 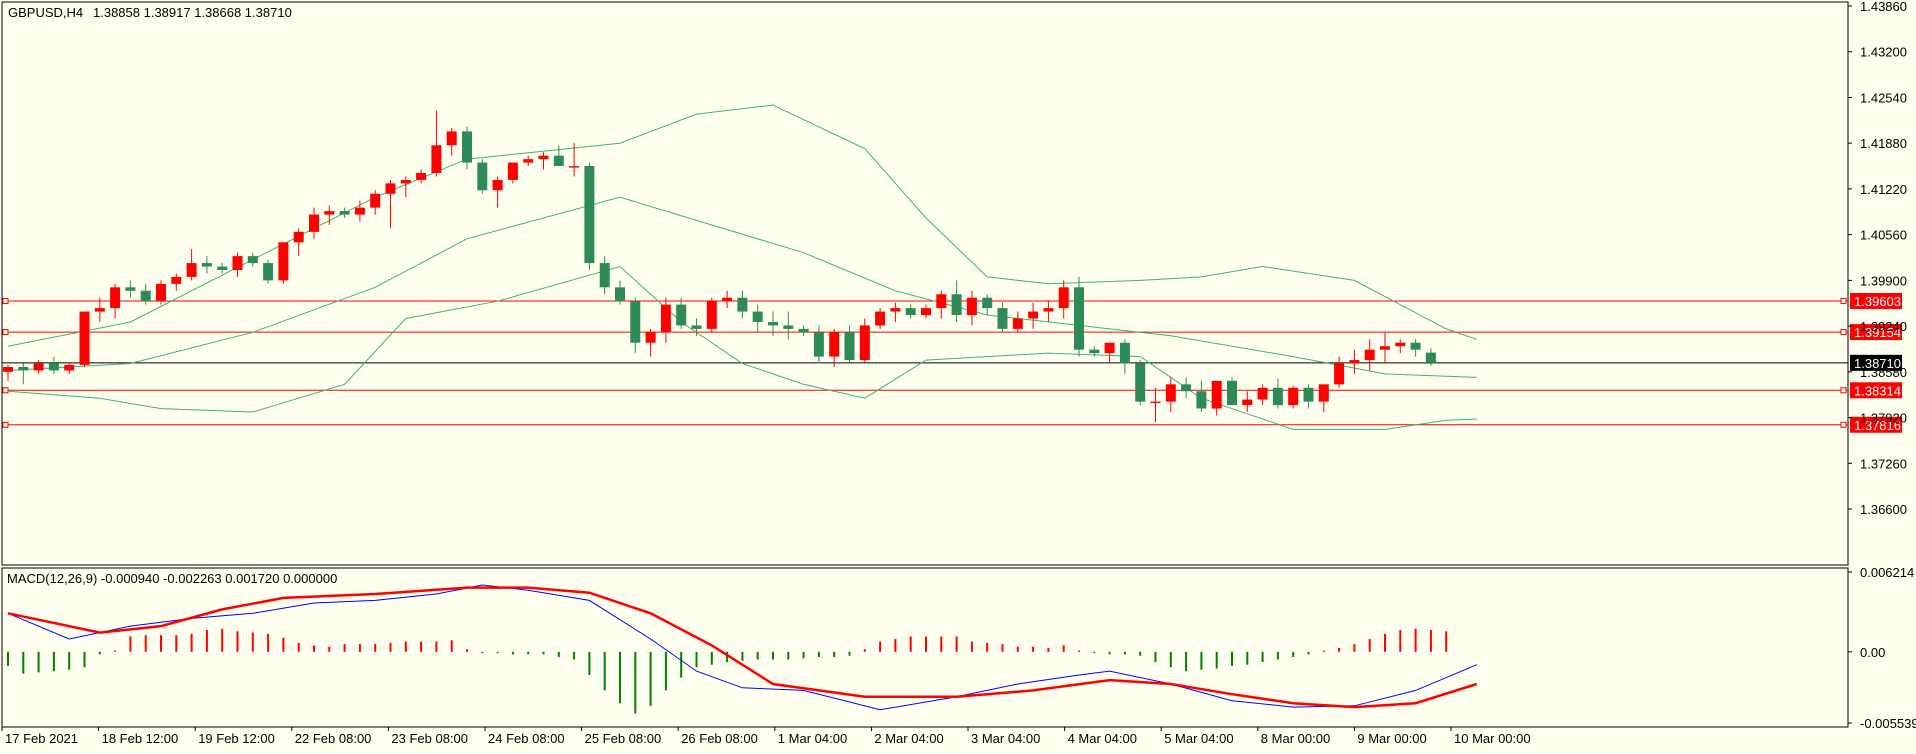 What do you see at coordinates (526, 738) in the screenshot?
I see `time-tick-label: 24 Feb 08:00` at bounding box center [526, 738].